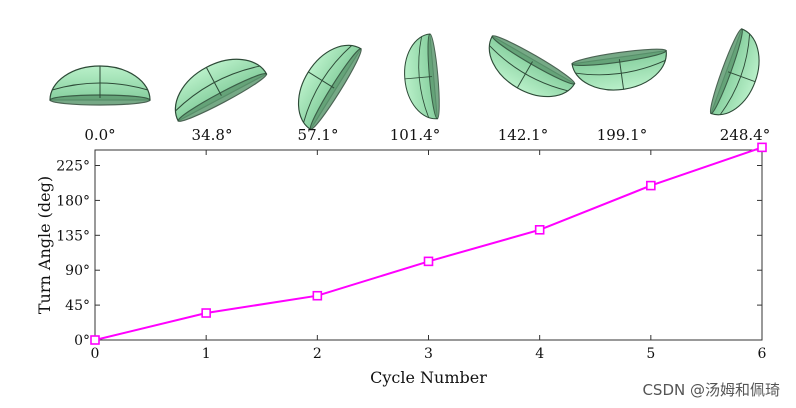 Image resolution: width=796 pixels, height=408 pixels. What do you see at coordinates (622, 135) in the screenshot?
I see `shell-caption: 199.1°` at bounding box center [622, 135].